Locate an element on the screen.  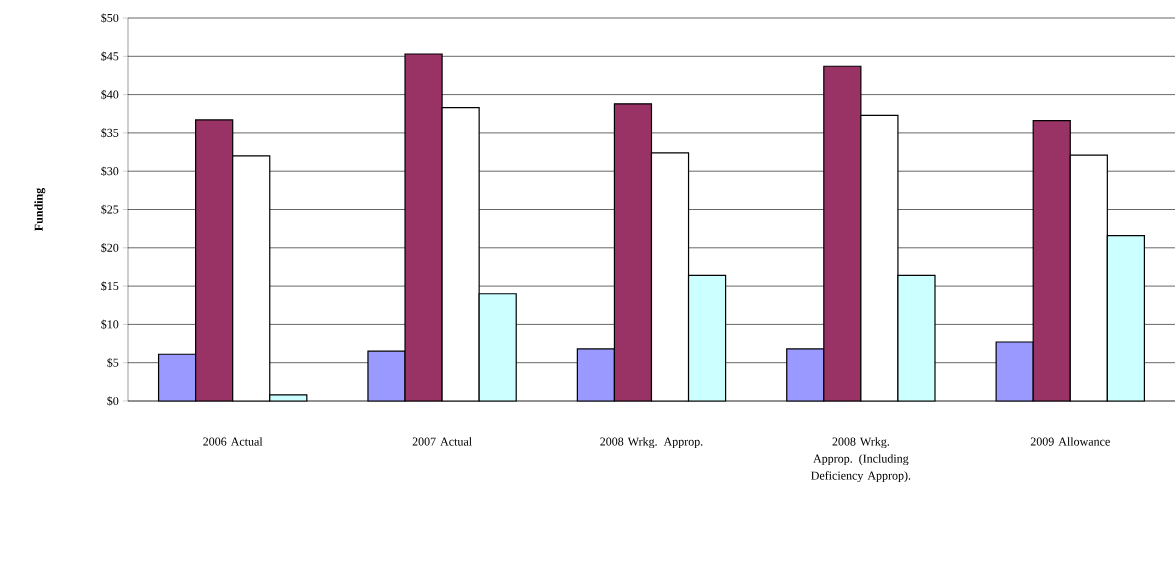
y-tick-label: $45 is located at coordinates (110, 56).